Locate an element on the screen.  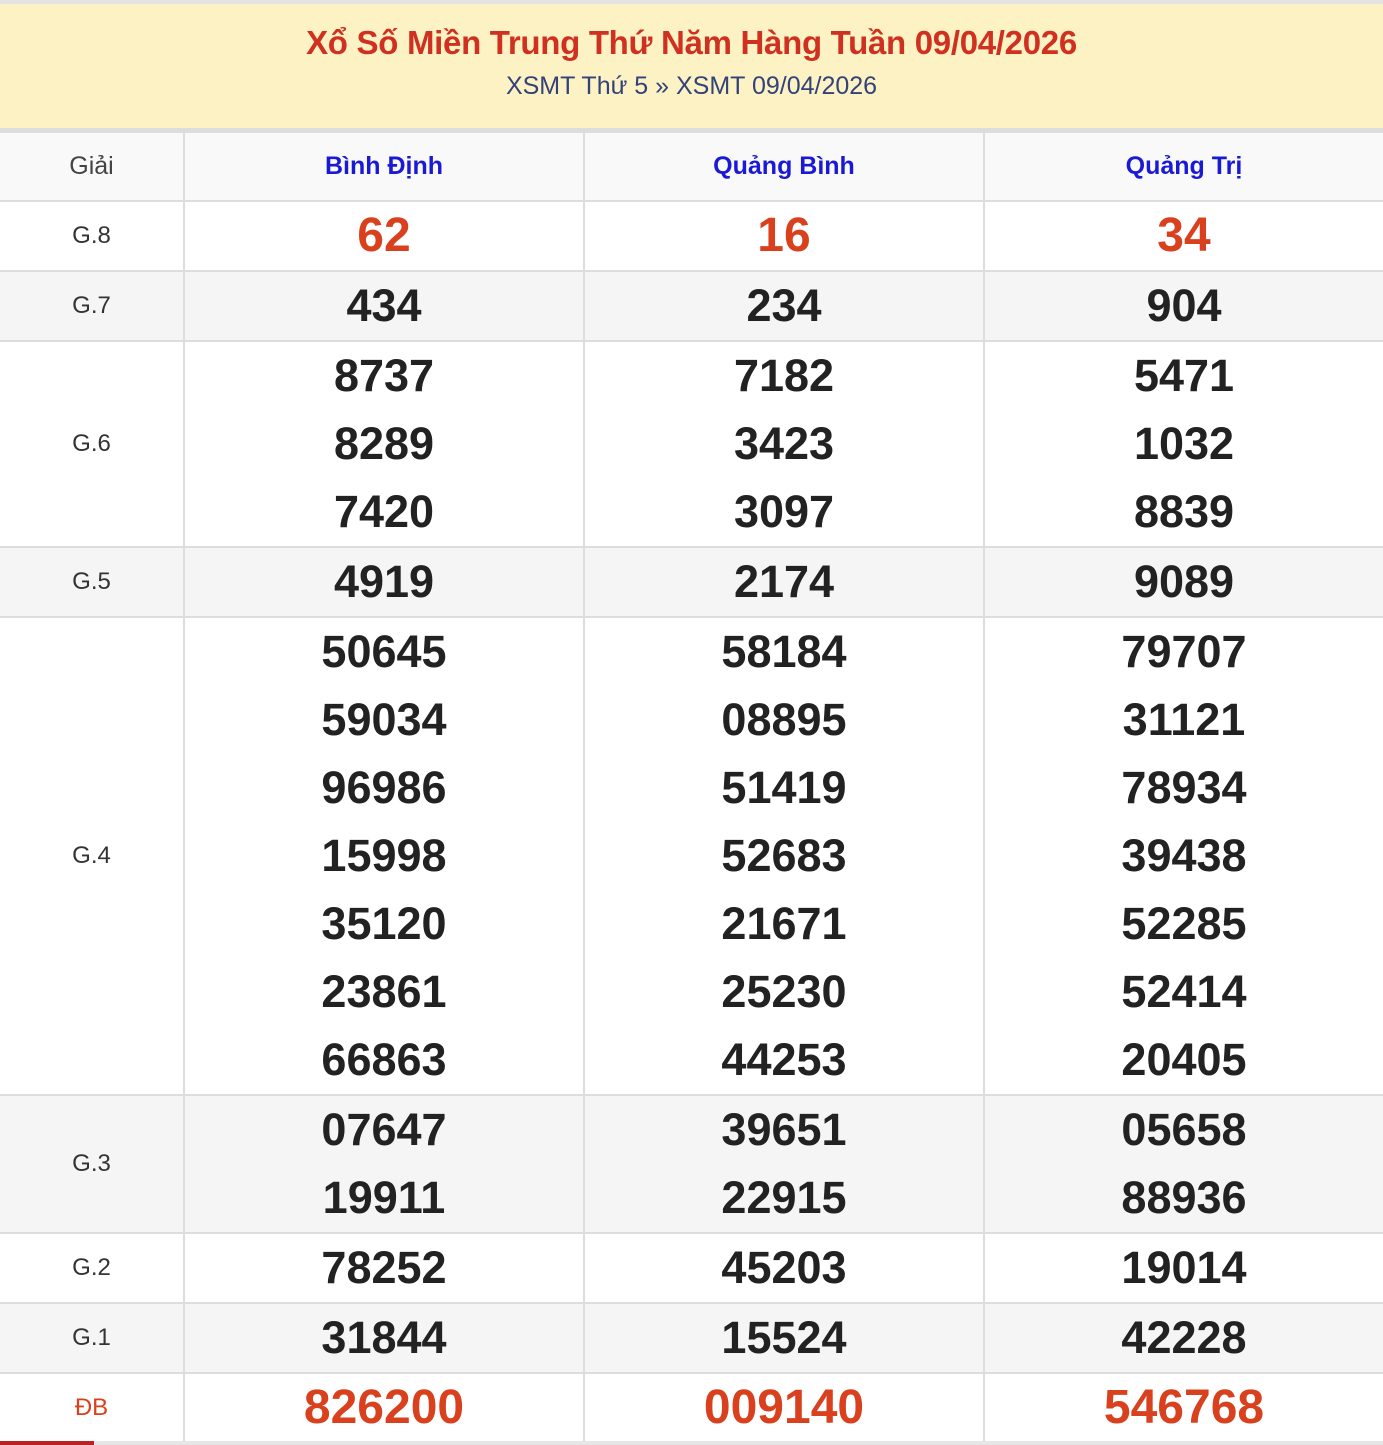
result-number: 7420 is located at coordinates (384, 511).